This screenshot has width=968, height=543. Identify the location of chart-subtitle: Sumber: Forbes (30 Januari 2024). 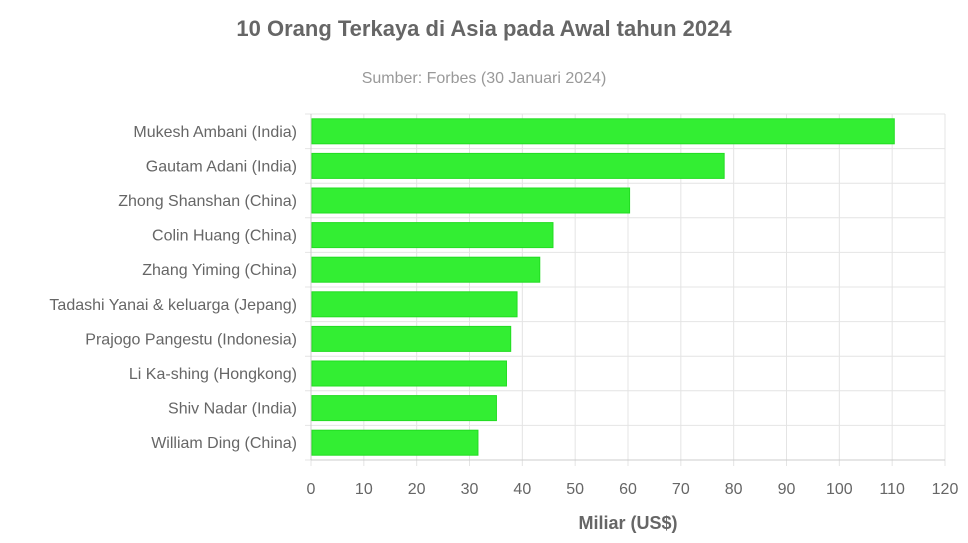
(484, 78).